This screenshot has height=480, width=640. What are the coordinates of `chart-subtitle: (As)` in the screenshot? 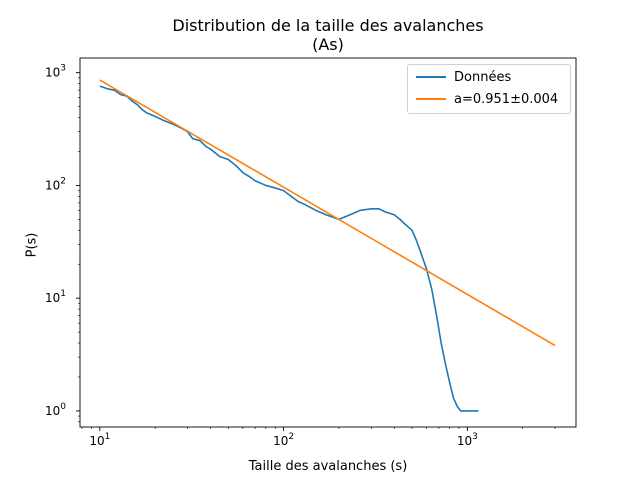 It's located at (328, 44).